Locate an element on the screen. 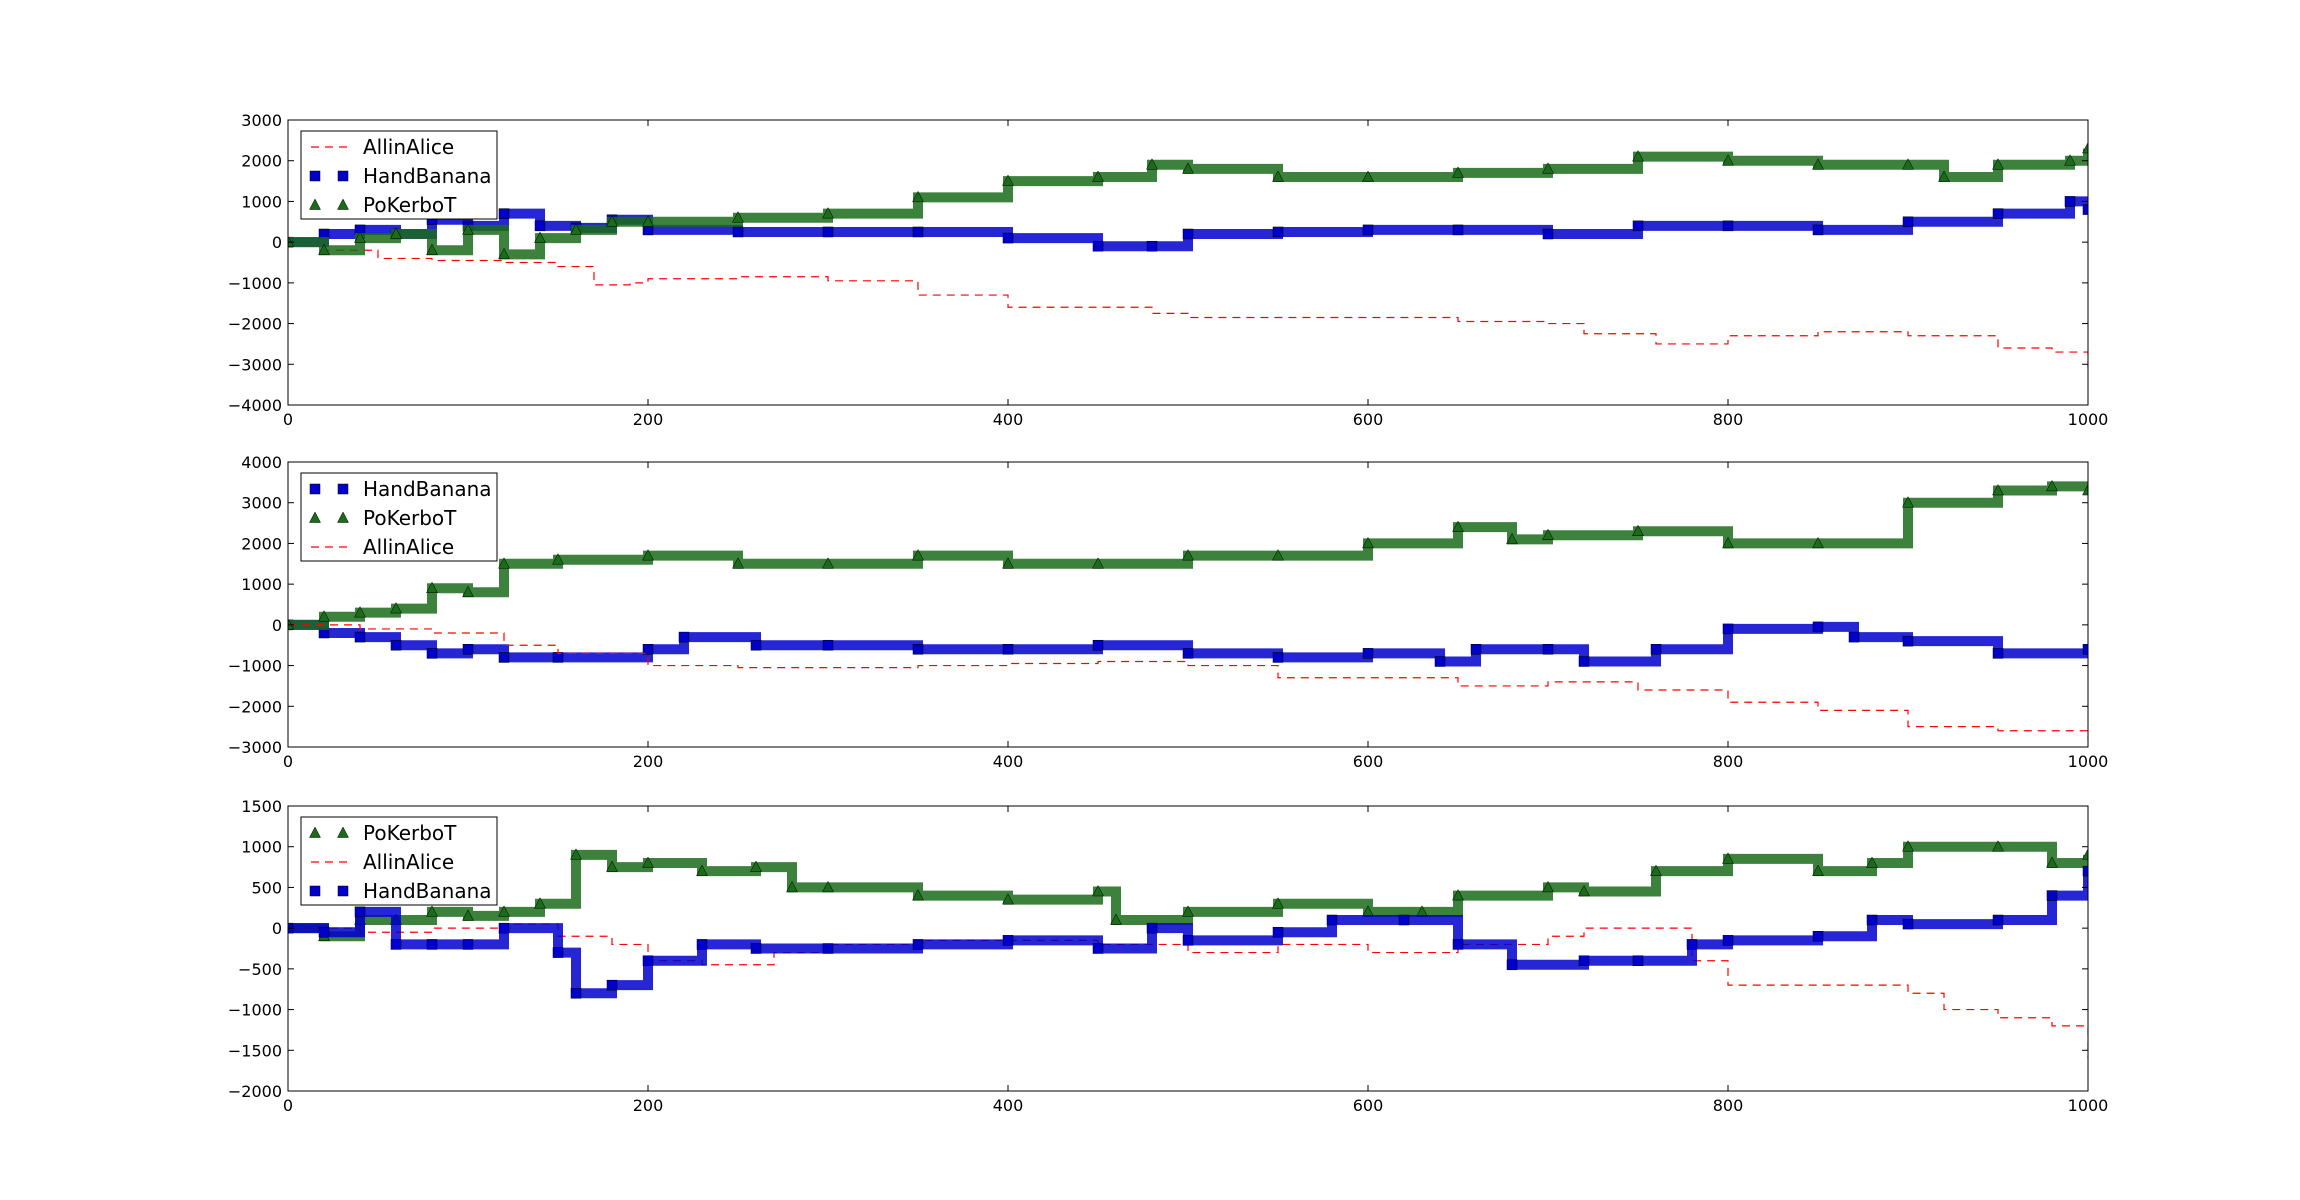  legend-box is located at coordinates (399, 175).